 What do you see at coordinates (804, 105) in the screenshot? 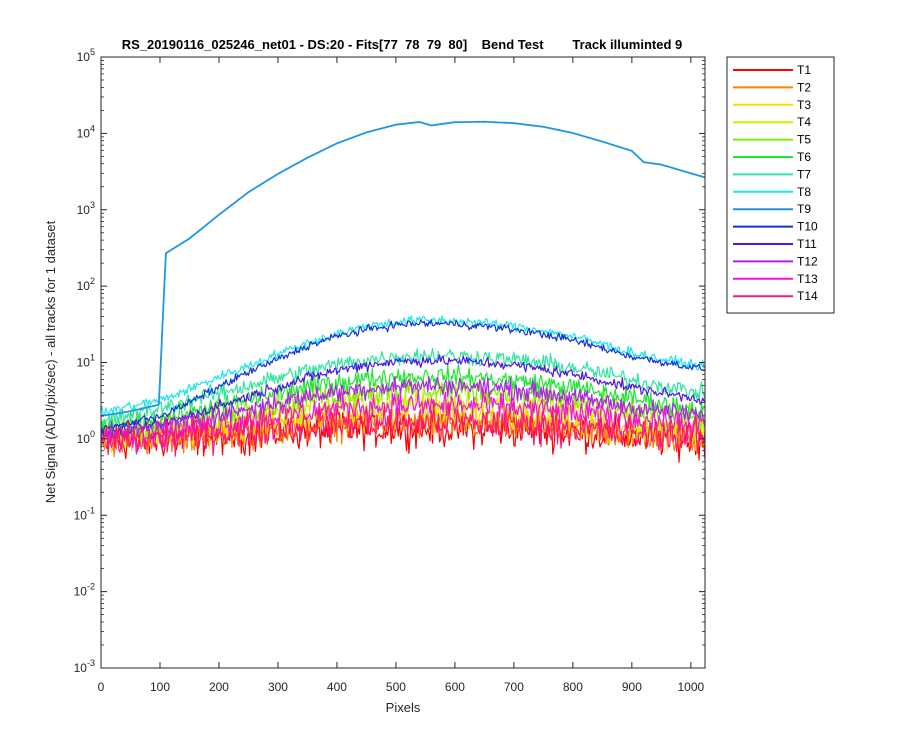
I see `legend-label: T3` at bounding box center [804, 105].